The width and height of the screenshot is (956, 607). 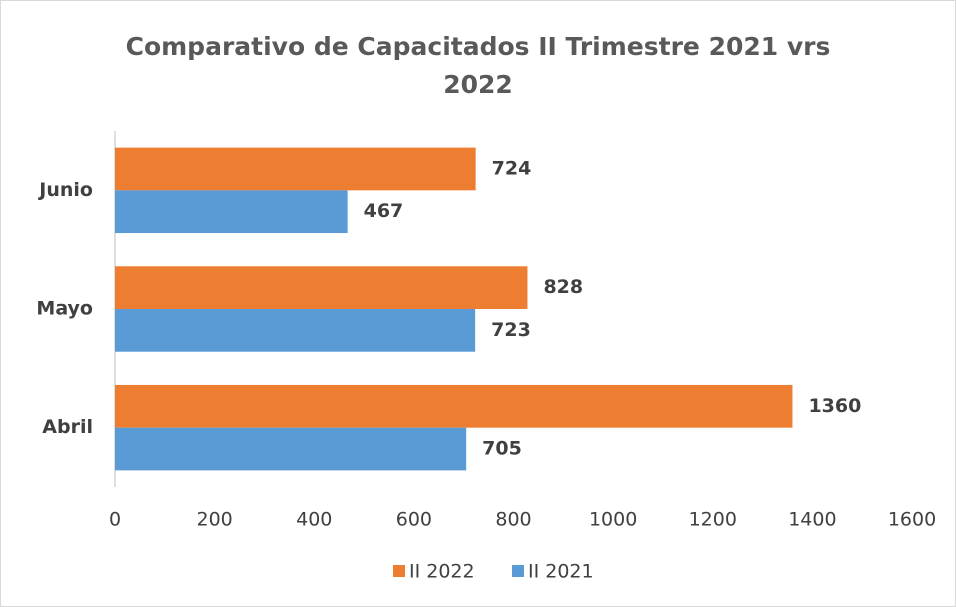 I want to click on value-label: 828, so click(x=563, y=287).